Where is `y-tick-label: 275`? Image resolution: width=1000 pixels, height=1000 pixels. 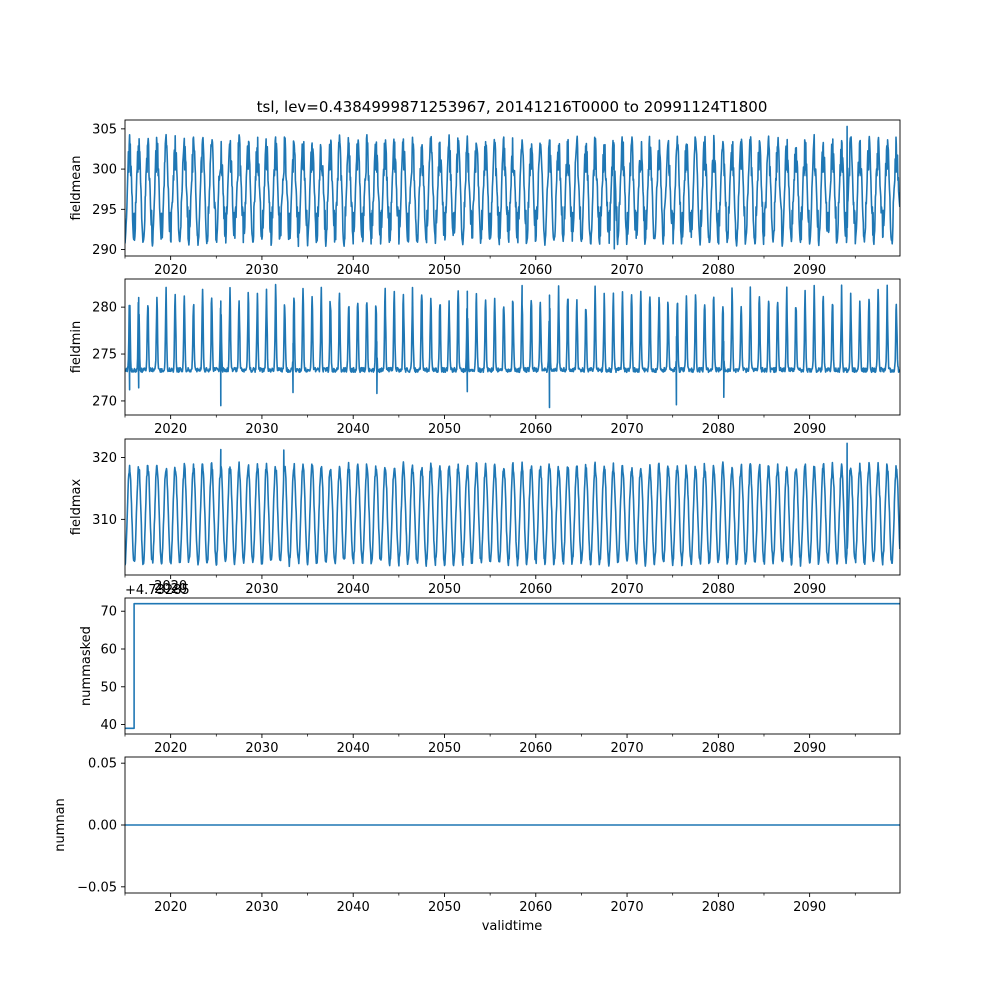
y-tick-label: 275 is located at coordinates (104, 355).